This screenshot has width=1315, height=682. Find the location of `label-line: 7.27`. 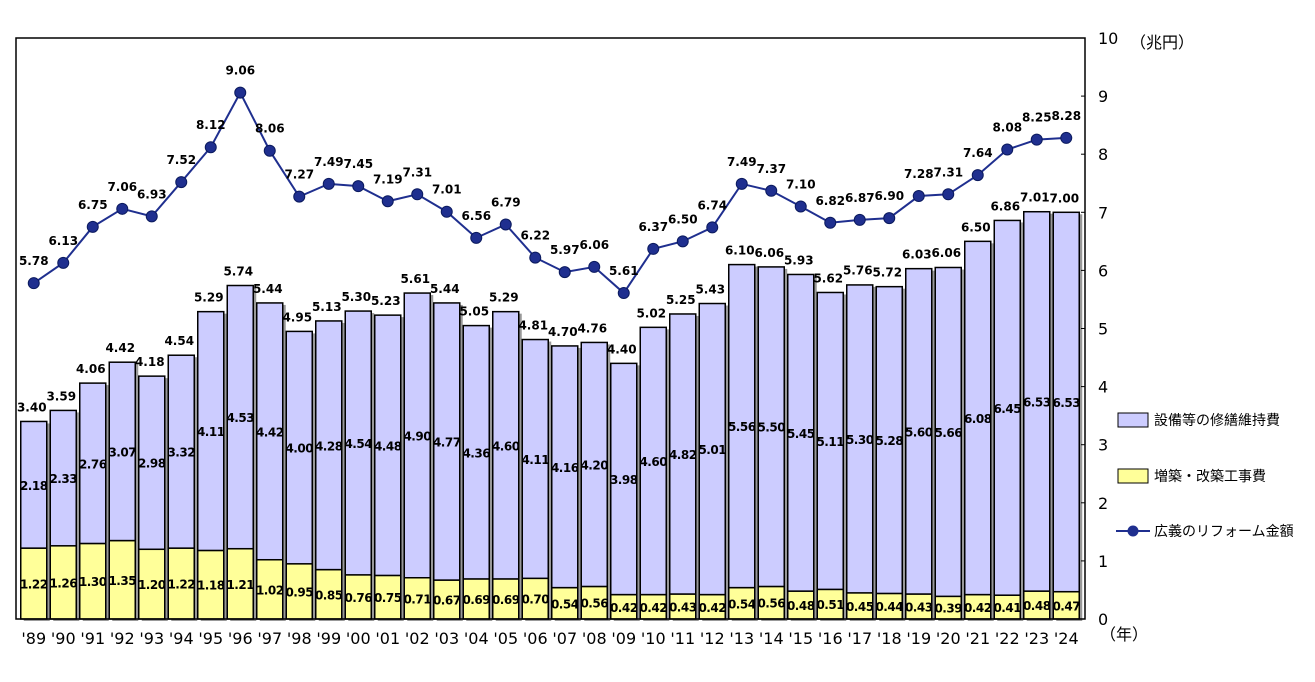

label-line: 7.27 is located at coordinates (299, 175).